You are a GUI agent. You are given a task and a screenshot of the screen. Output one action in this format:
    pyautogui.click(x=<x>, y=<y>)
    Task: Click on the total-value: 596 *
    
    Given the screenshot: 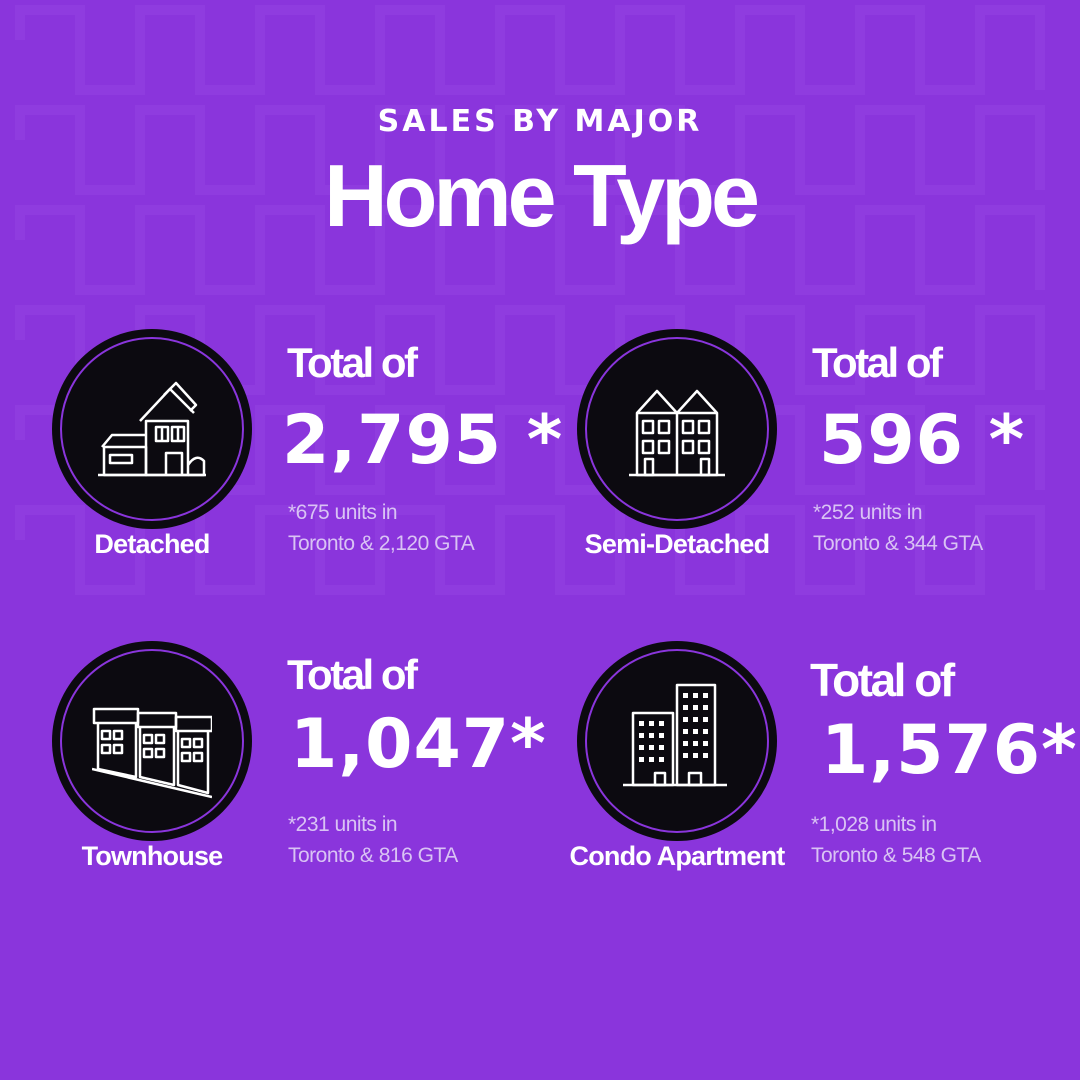 What is the action you would take?
    pyautogui.click(x=922, y=440)
    